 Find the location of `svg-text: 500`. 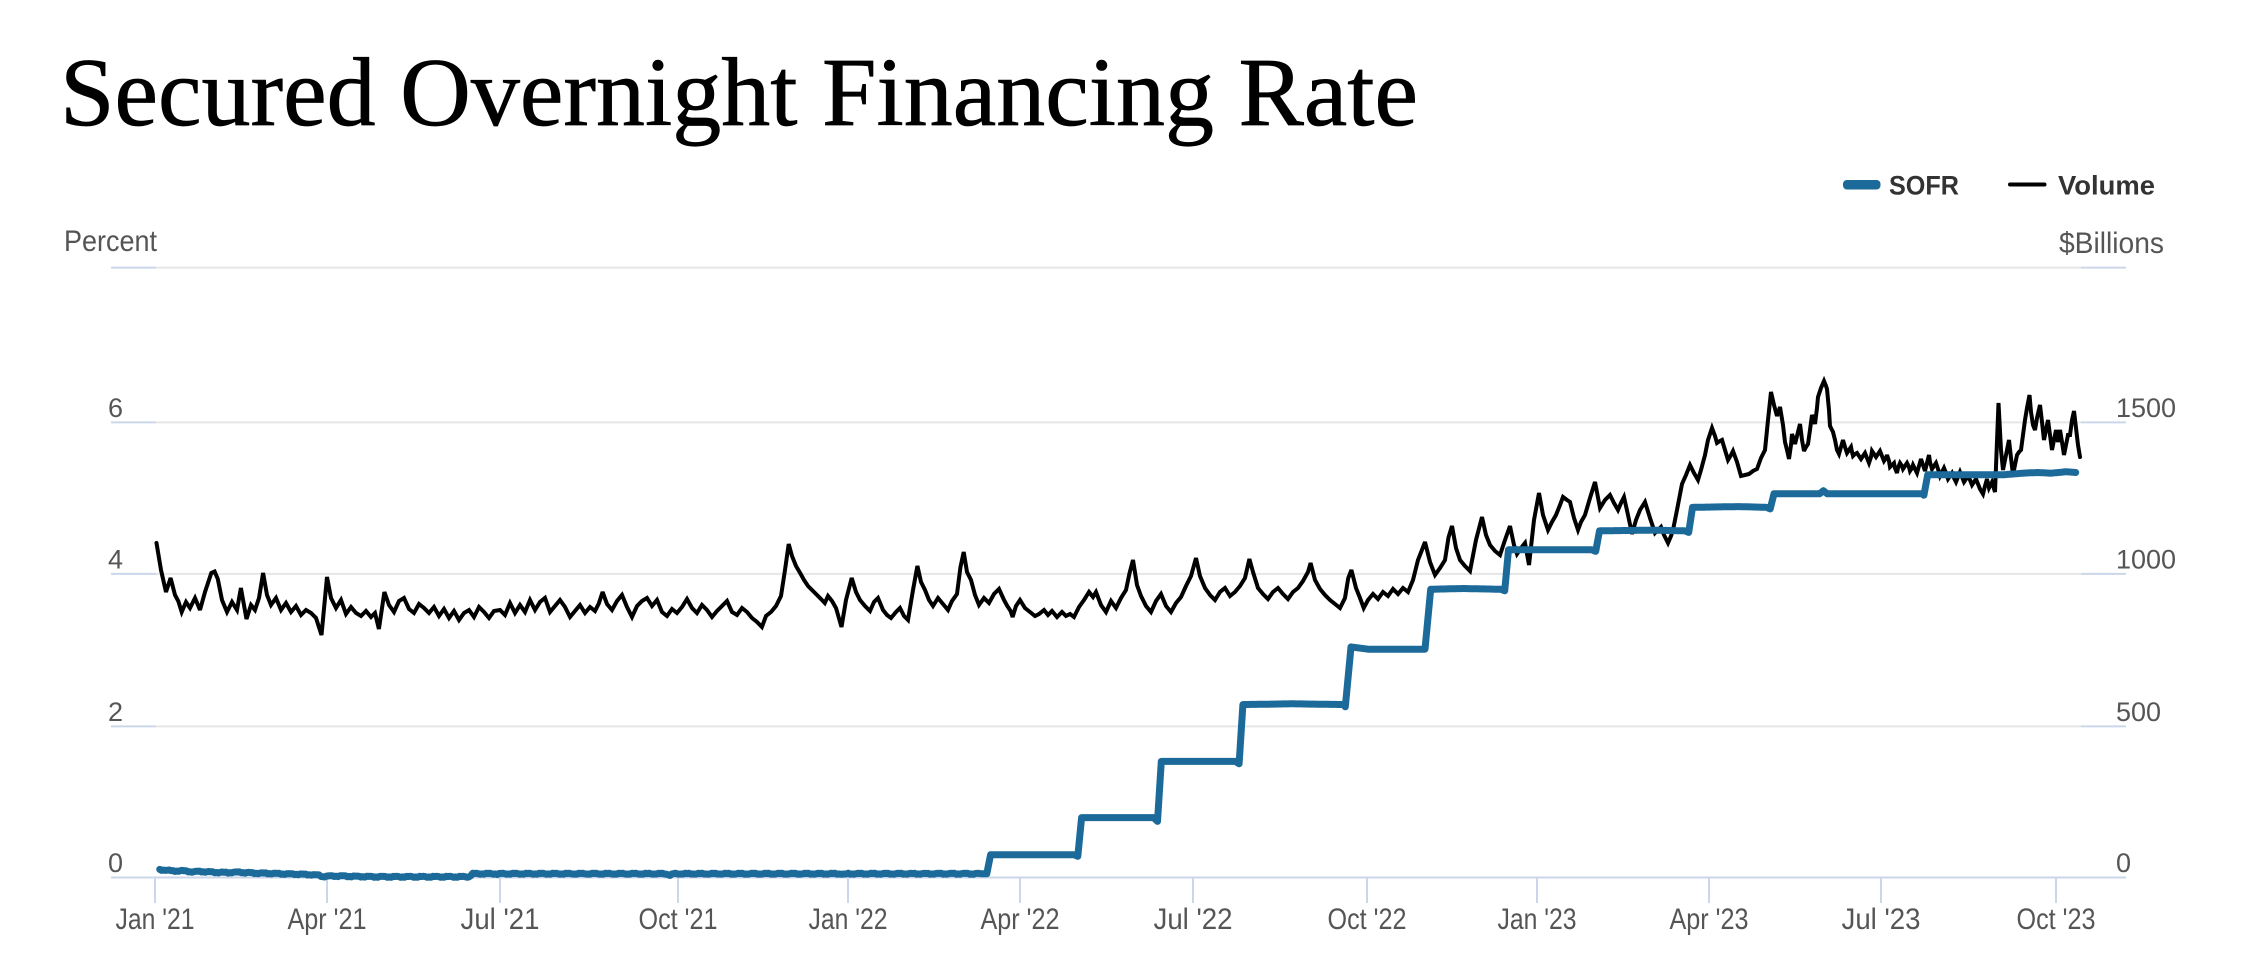

svg-text: 500 is located at coordinates (2138, 712).